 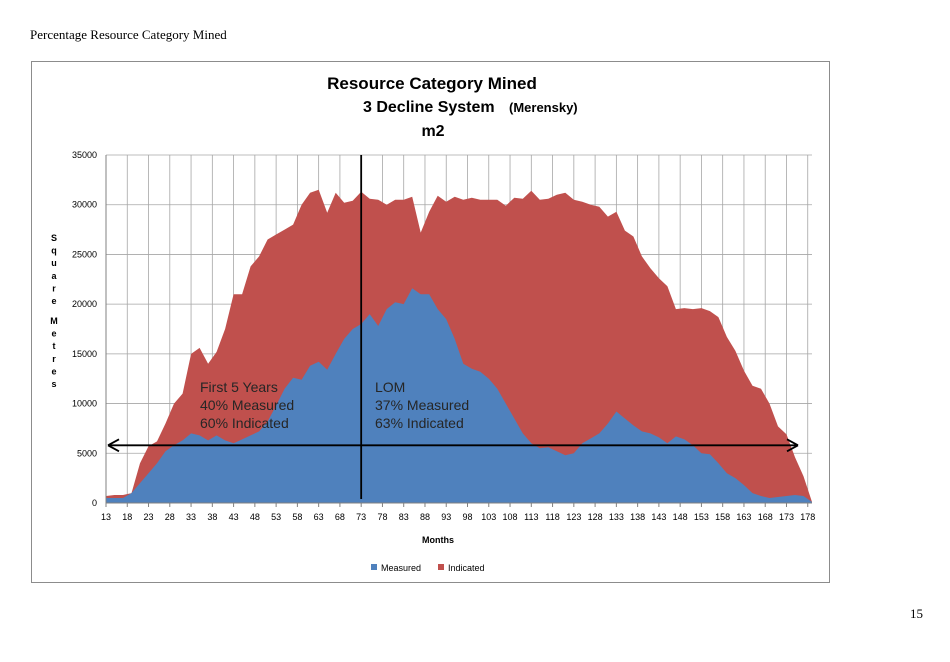 I want to click on x-tick-label: 138, so click(x=637, y=517).